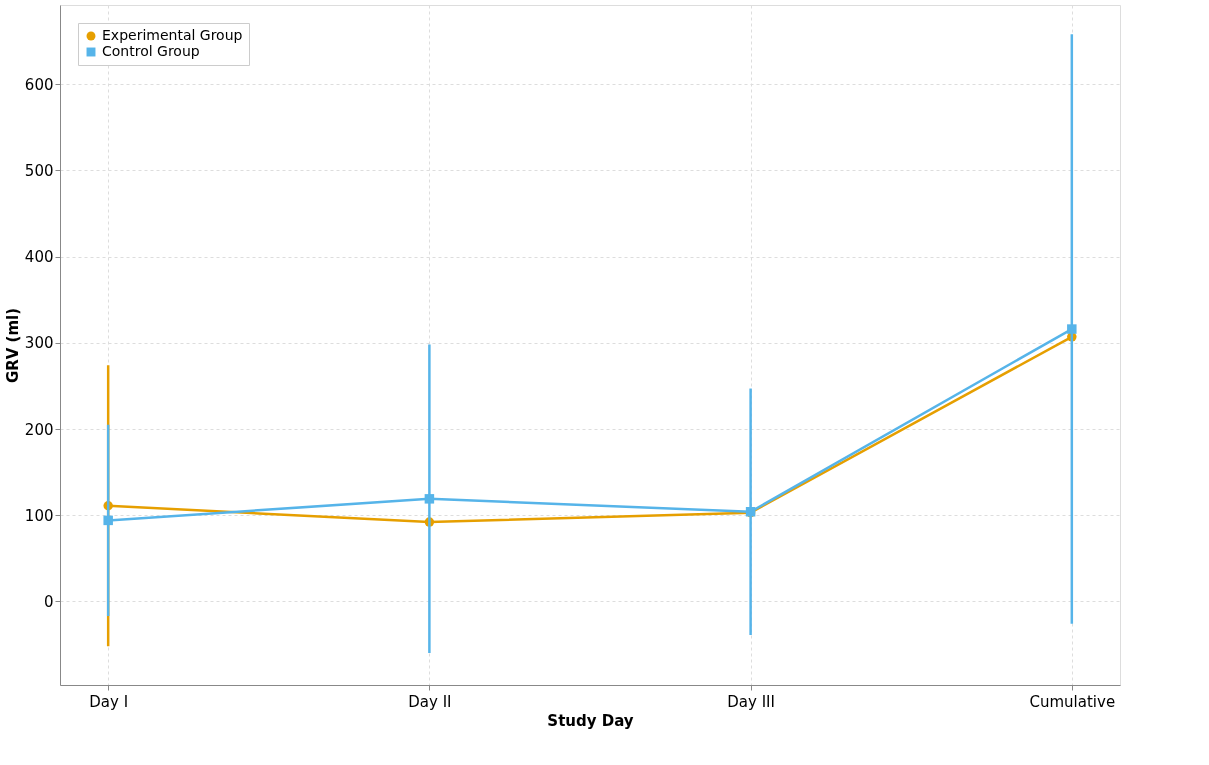  I want to click on x-tick-label: Cumulative, so click(1072, 701).